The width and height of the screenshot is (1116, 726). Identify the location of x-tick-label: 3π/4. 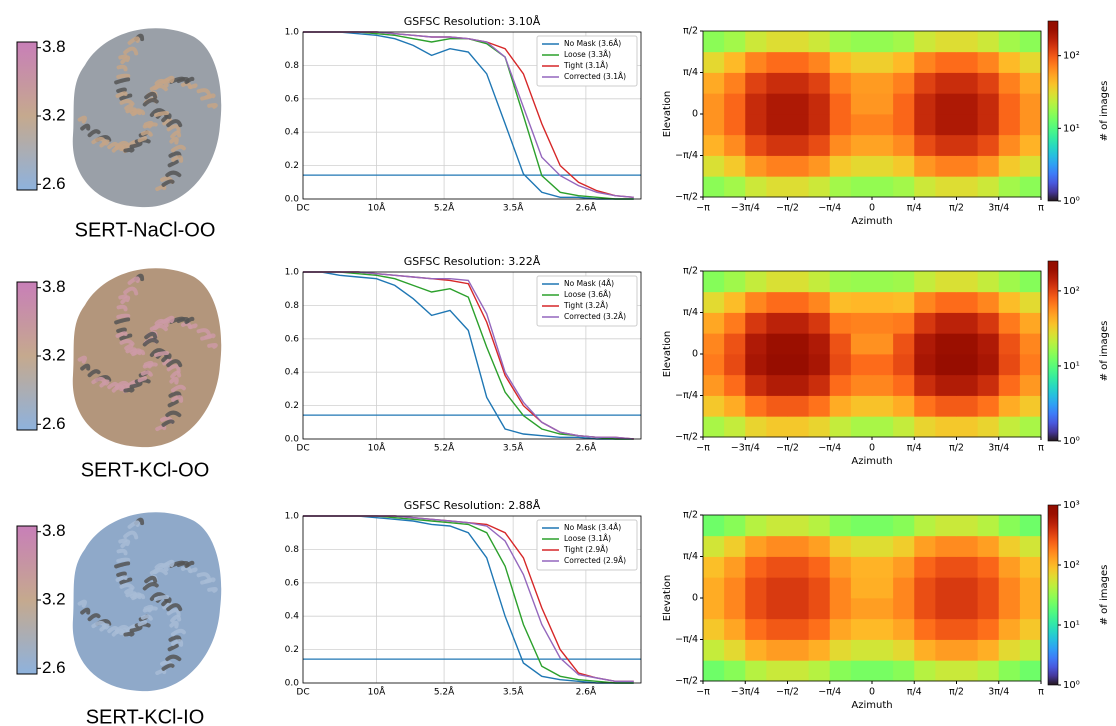
(998, 692).